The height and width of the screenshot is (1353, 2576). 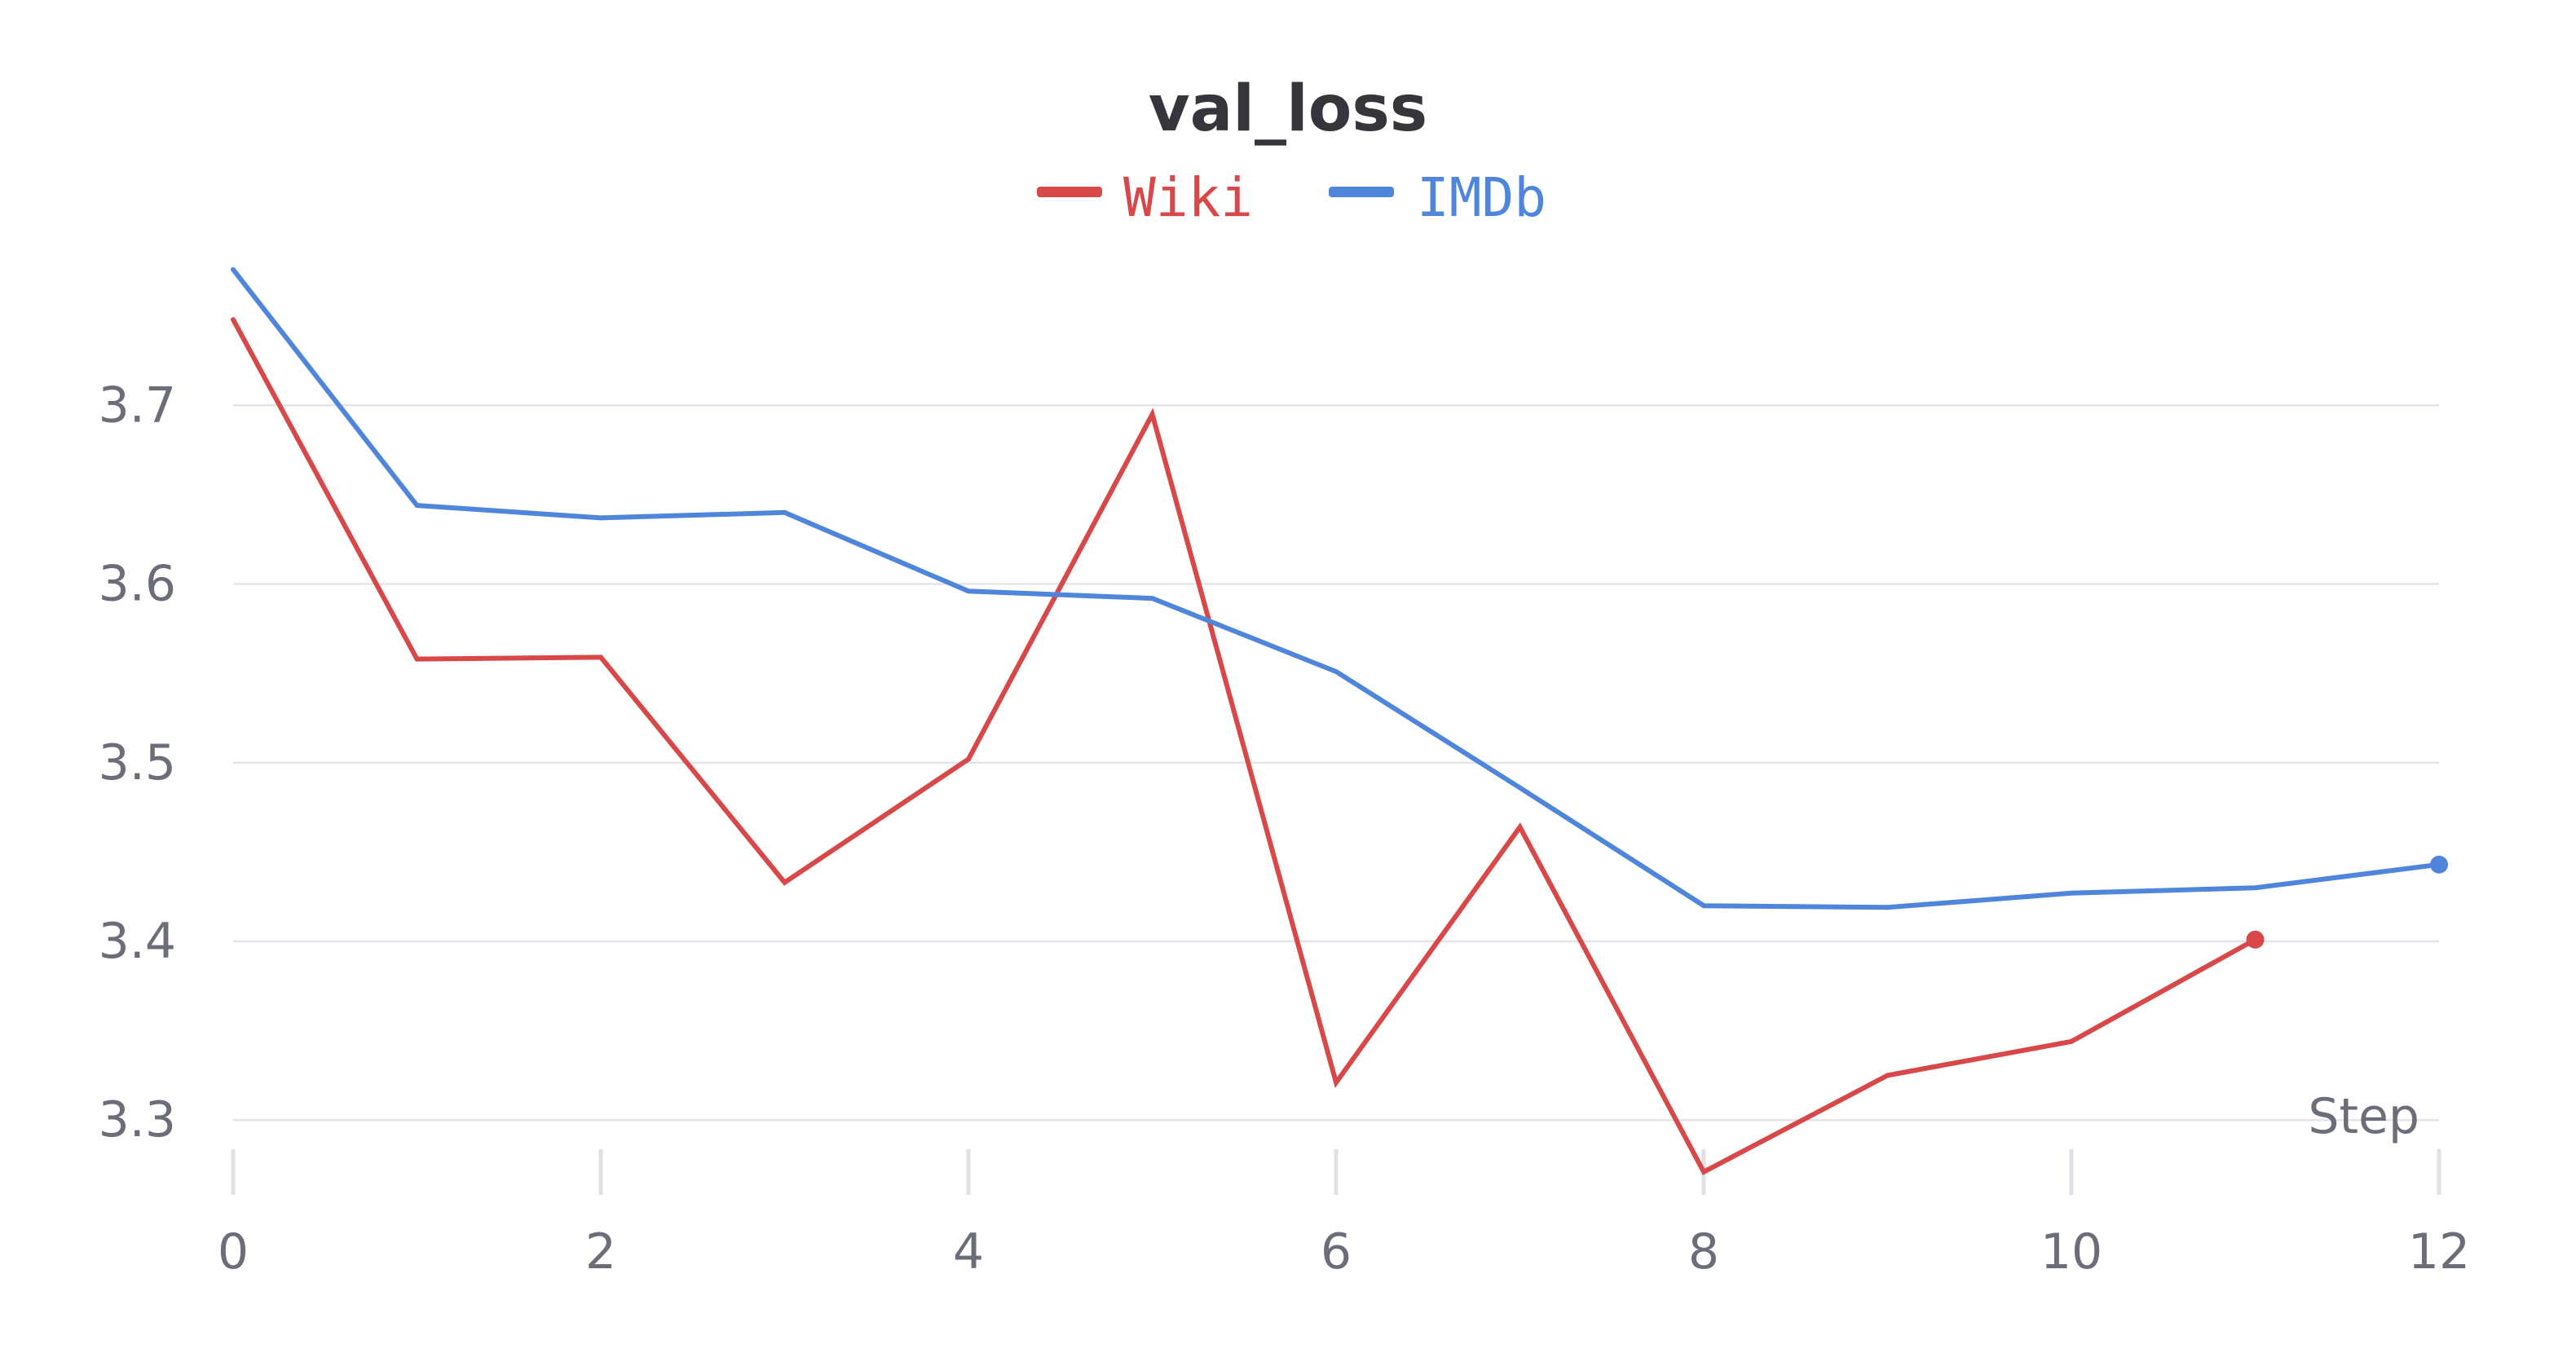 I want to click on x-tick-label: 10, so click(x=2071, y=1251).